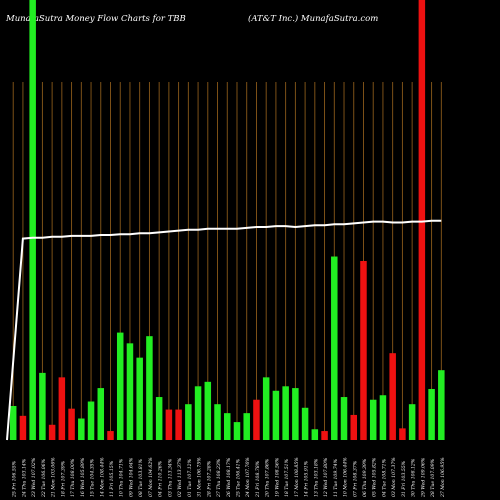  I want to click on x-tick-label: 19 Wed 108.56%, so click(277, 477).